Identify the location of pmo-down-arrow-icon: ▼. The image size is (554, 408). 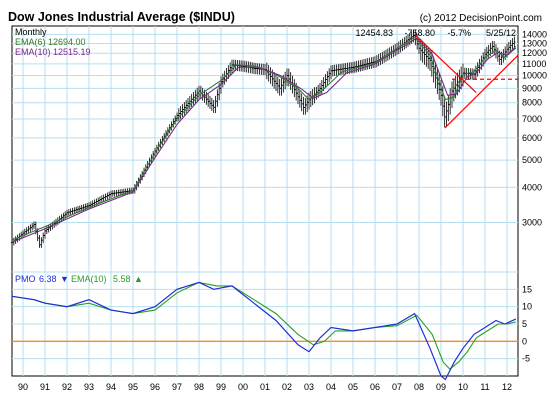
(64, 279).